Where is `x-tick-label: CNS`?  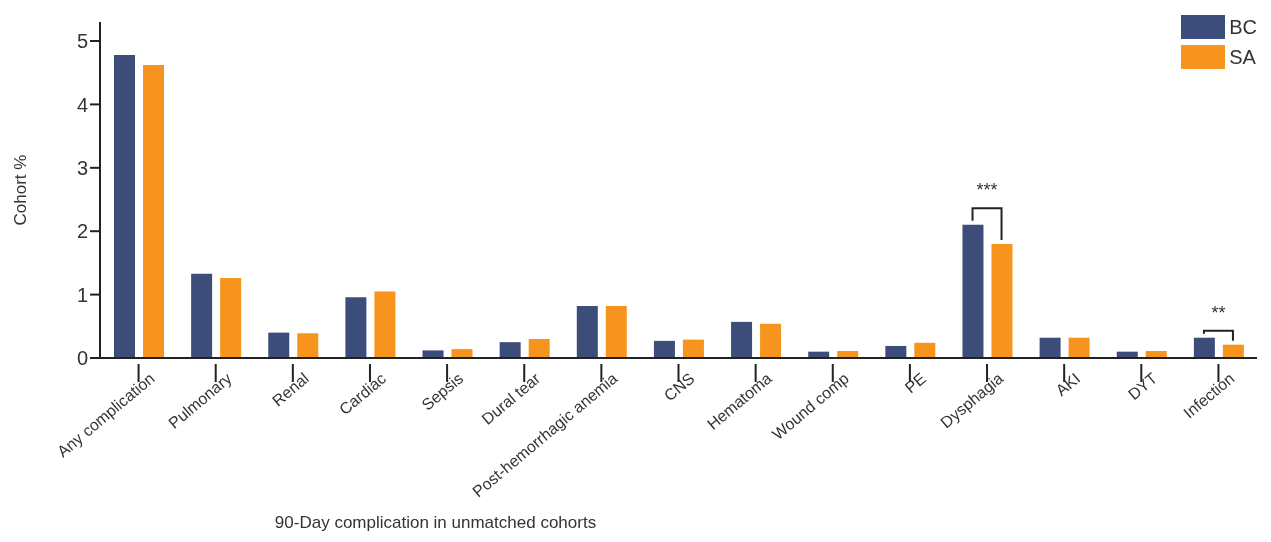 x-tick-label: CNS is located at coordinates (679, 387).